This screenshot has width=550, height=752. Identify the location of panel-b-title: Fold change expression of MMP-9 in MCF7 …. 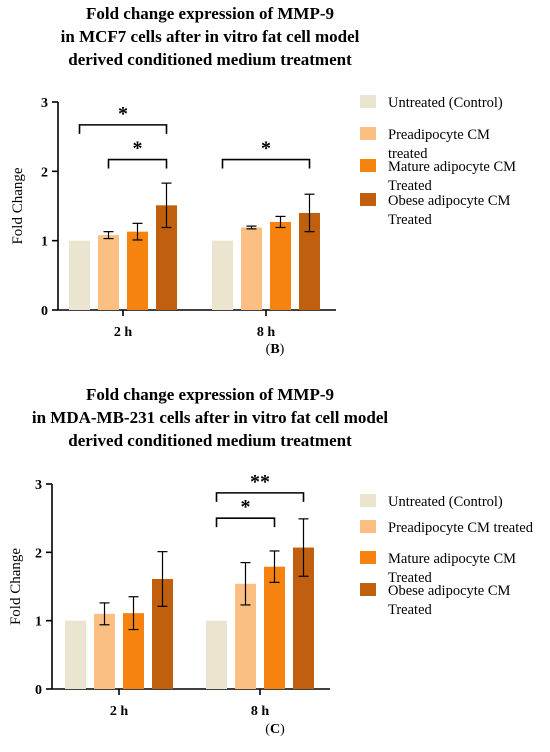
(210, 36).